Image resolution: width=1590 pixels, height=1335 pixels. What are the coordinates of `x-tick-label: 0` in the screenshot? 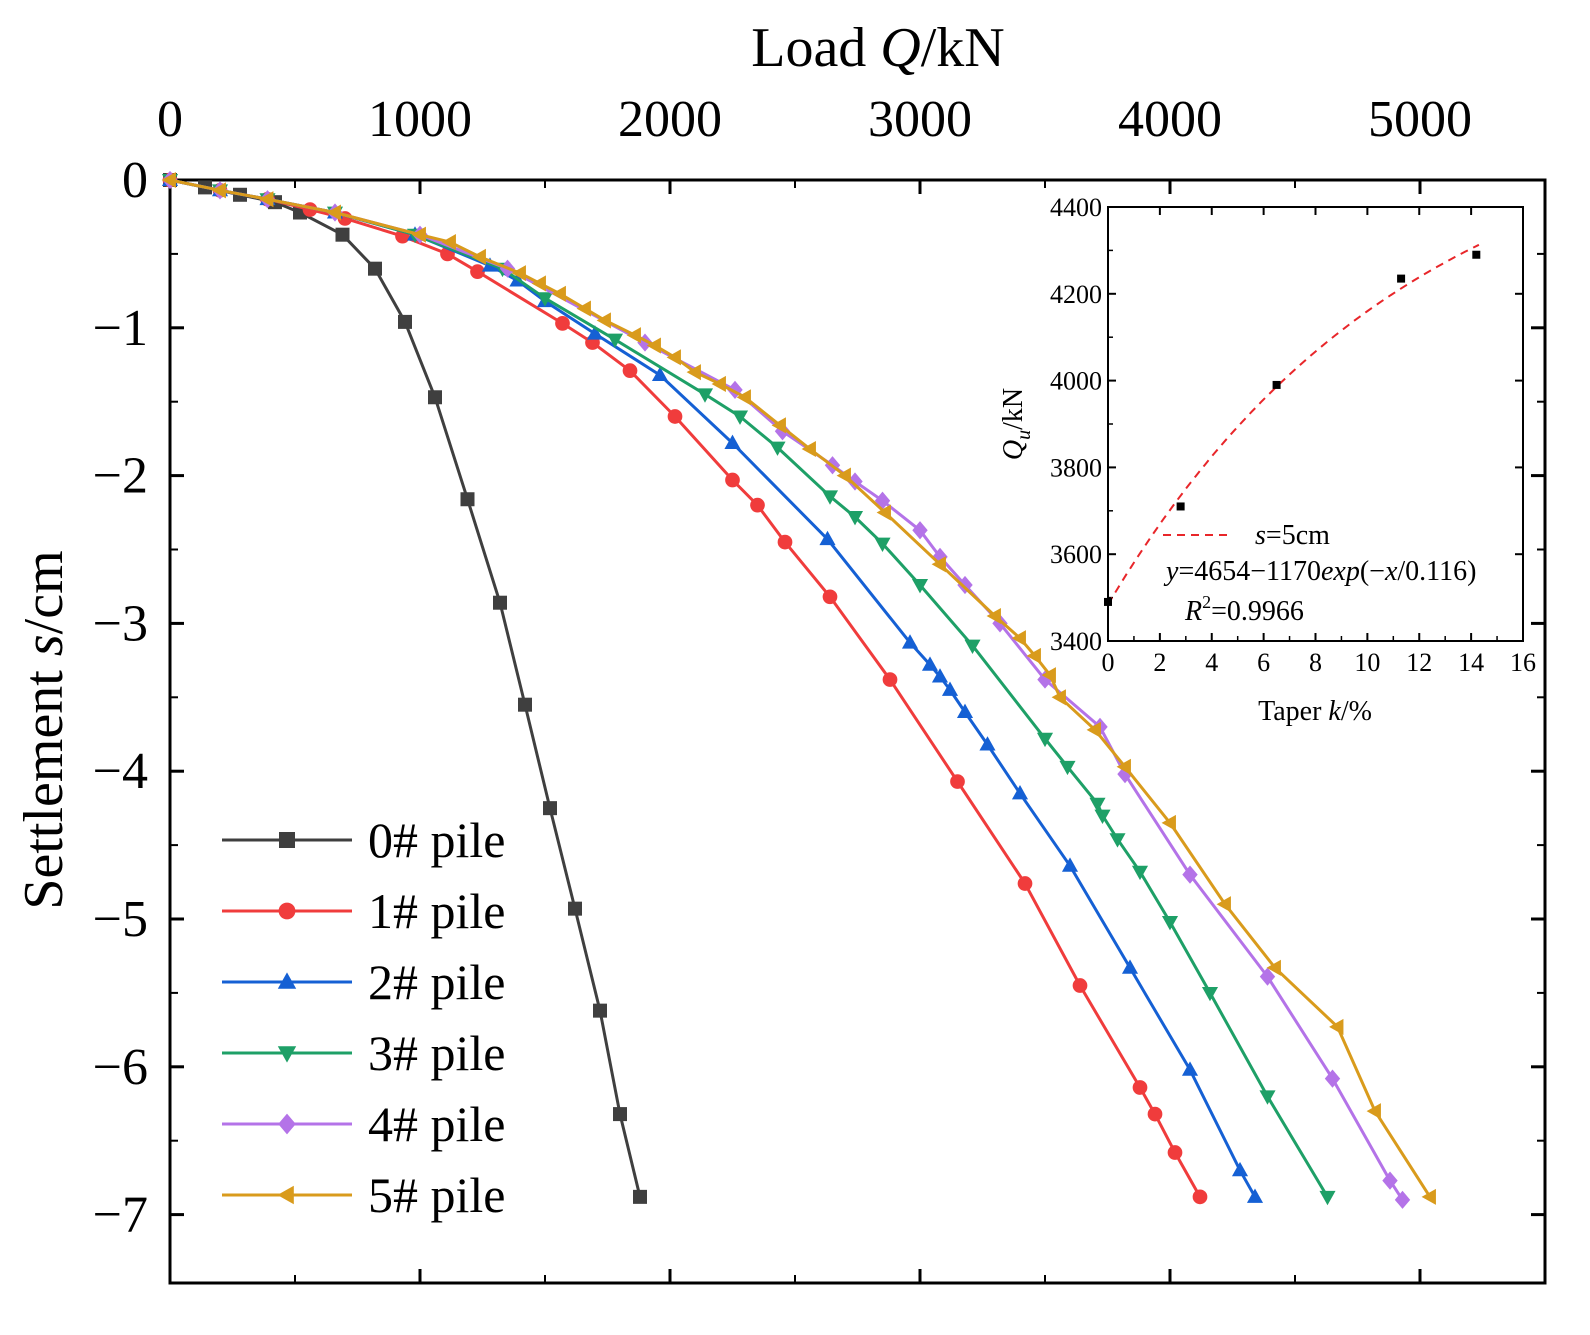 It's located at (170, 119).